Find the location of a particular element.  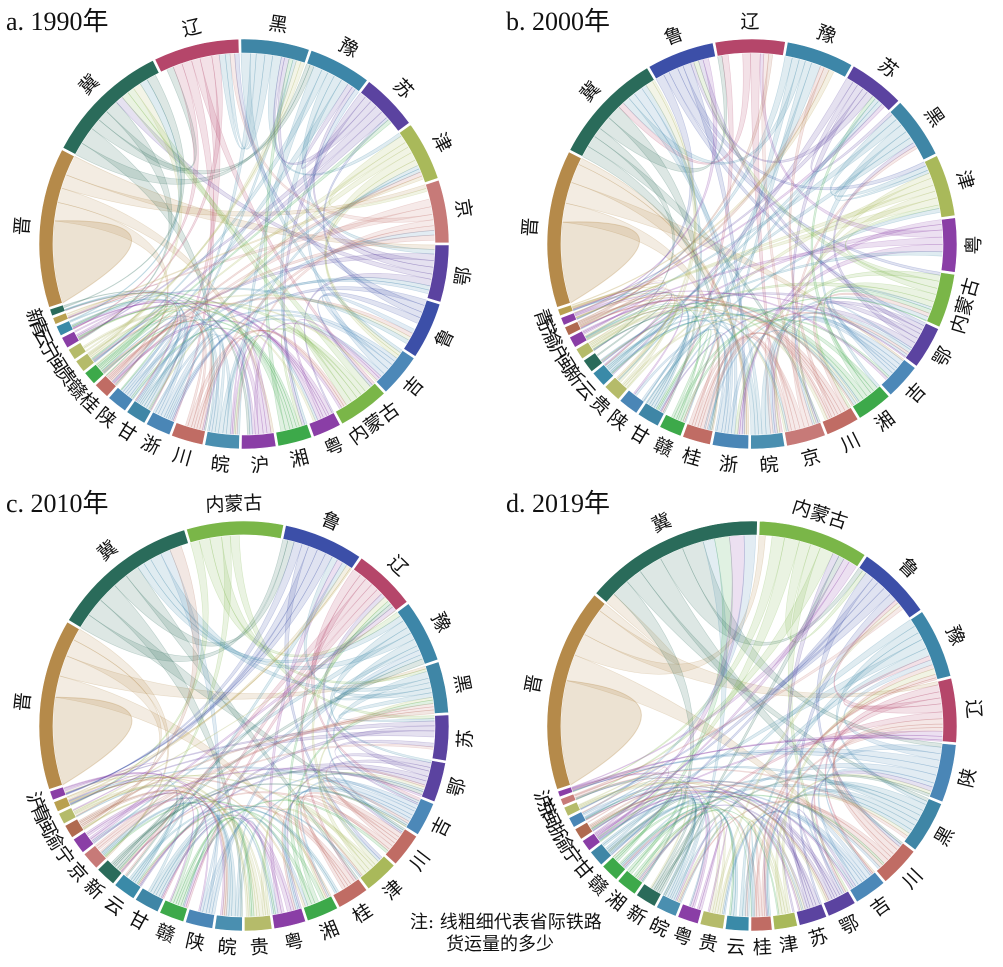

region-arc-冀 is located at coordinates (612, 112).